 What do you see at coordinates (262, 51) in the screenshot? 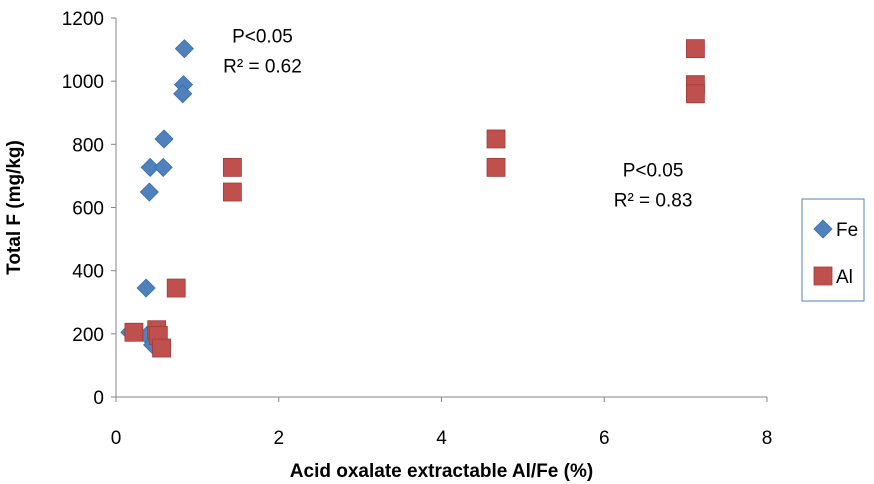
I see `annotation-stat-block: P<0.05 R² = 0.62` at bounding box center [262, 51].